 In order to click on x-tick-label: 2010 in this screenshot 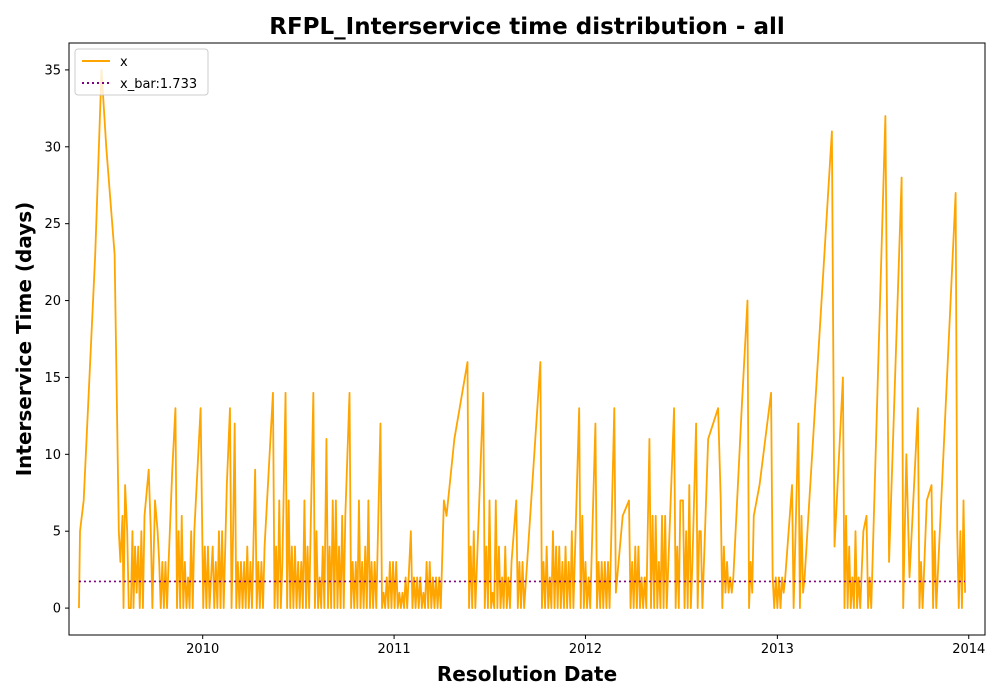, I will do `click(202, 649)`.